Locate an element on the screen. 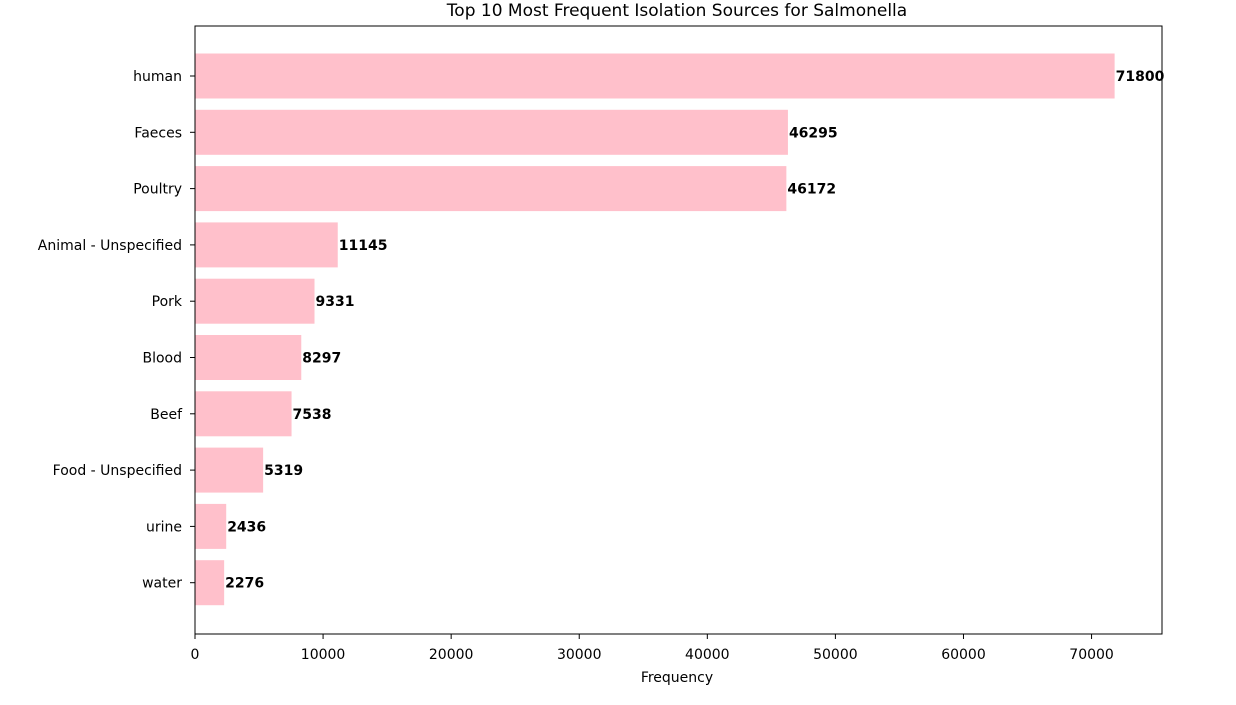 The width and height of the screenshot is (1236, 705). data-label: 71800 is located at coordinates (1140, 77).